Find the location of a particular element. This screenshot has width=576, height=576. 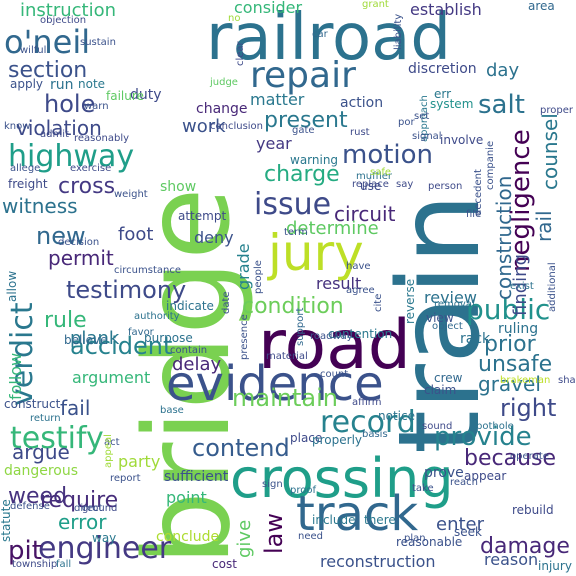

word: cost is located at coordinates (224, 564).